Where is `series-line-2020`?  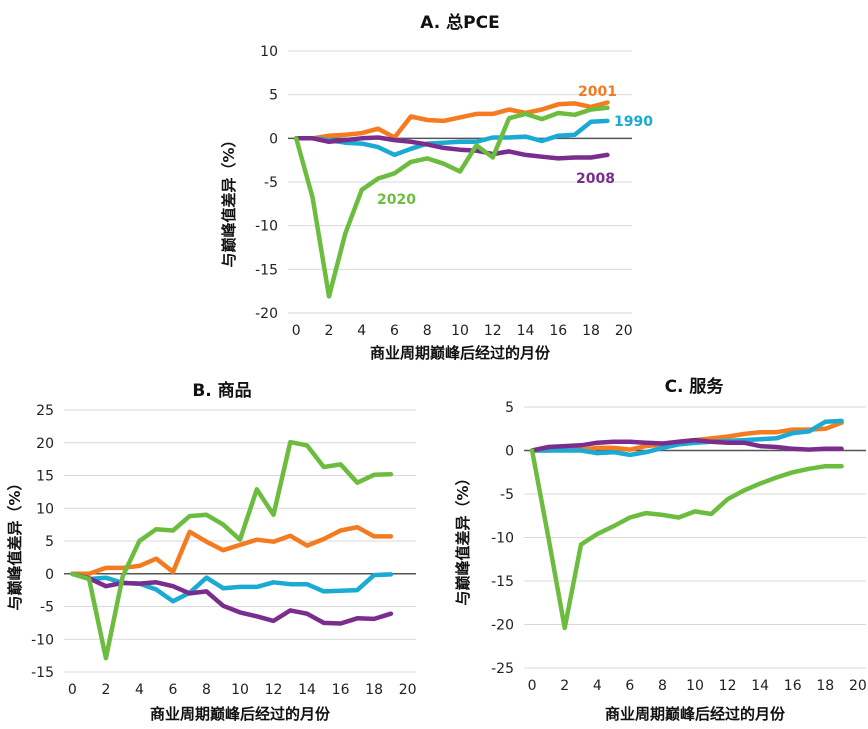
series-line-2020 is located at coordinates (451, 202).